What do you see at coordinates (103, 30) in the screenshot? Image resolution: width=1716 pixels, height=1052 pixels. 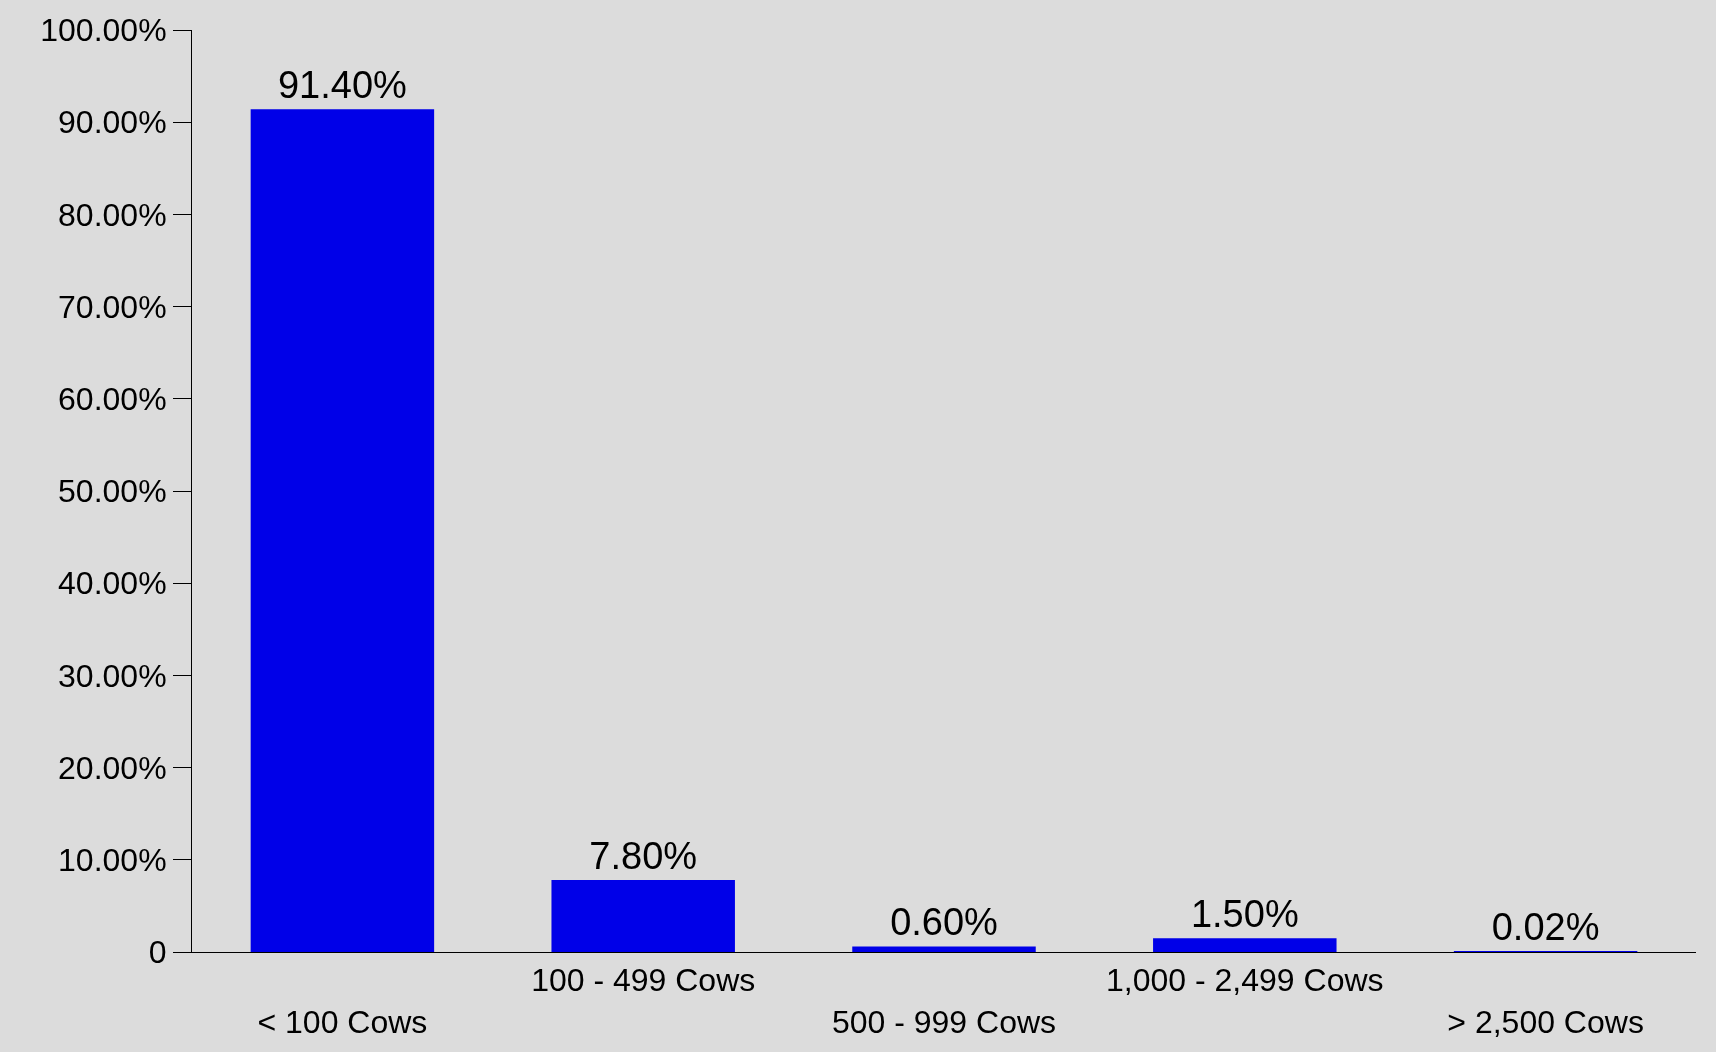 I see `y-tick-label: 100.00%` at bounding box center [103, 30].